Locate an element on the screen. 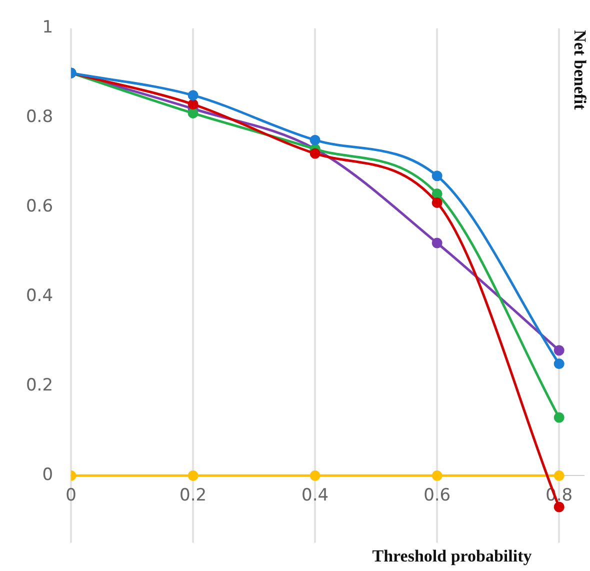 The width and height of the screenshot is (590, 571). y-tick-label: 0.8 is located at coordinates (40, 117).